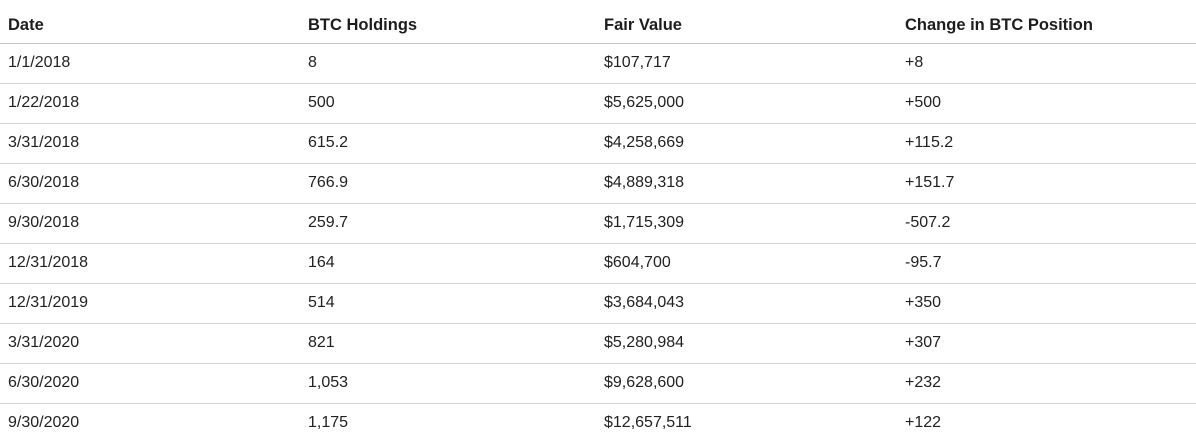  Describe the element at coordinates (746, 103) in the screenshot. I see `cell-fair-value: $5,625,000` at that location.